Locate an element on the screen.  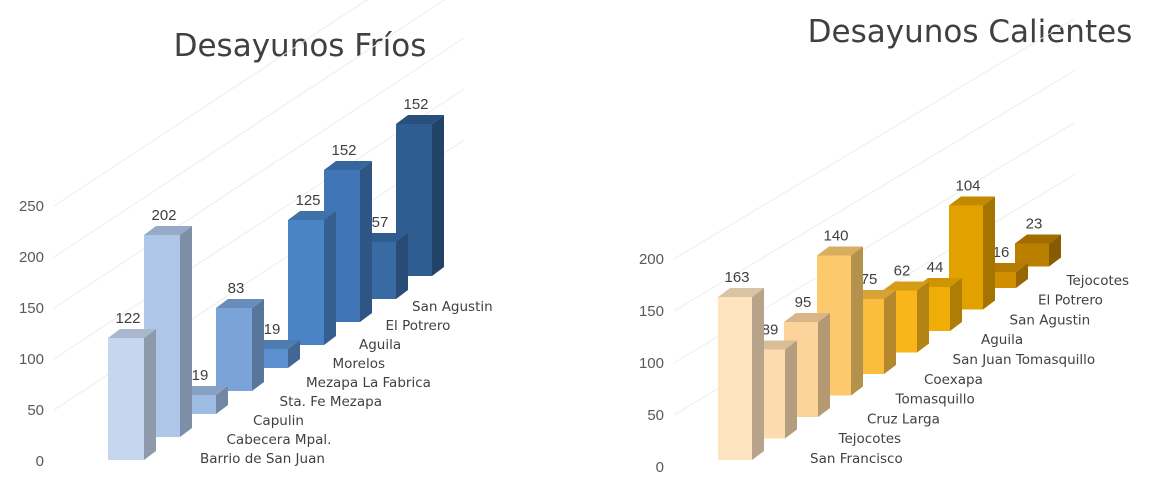
y-tick-label: 250 is located at coordinates (31, 206).